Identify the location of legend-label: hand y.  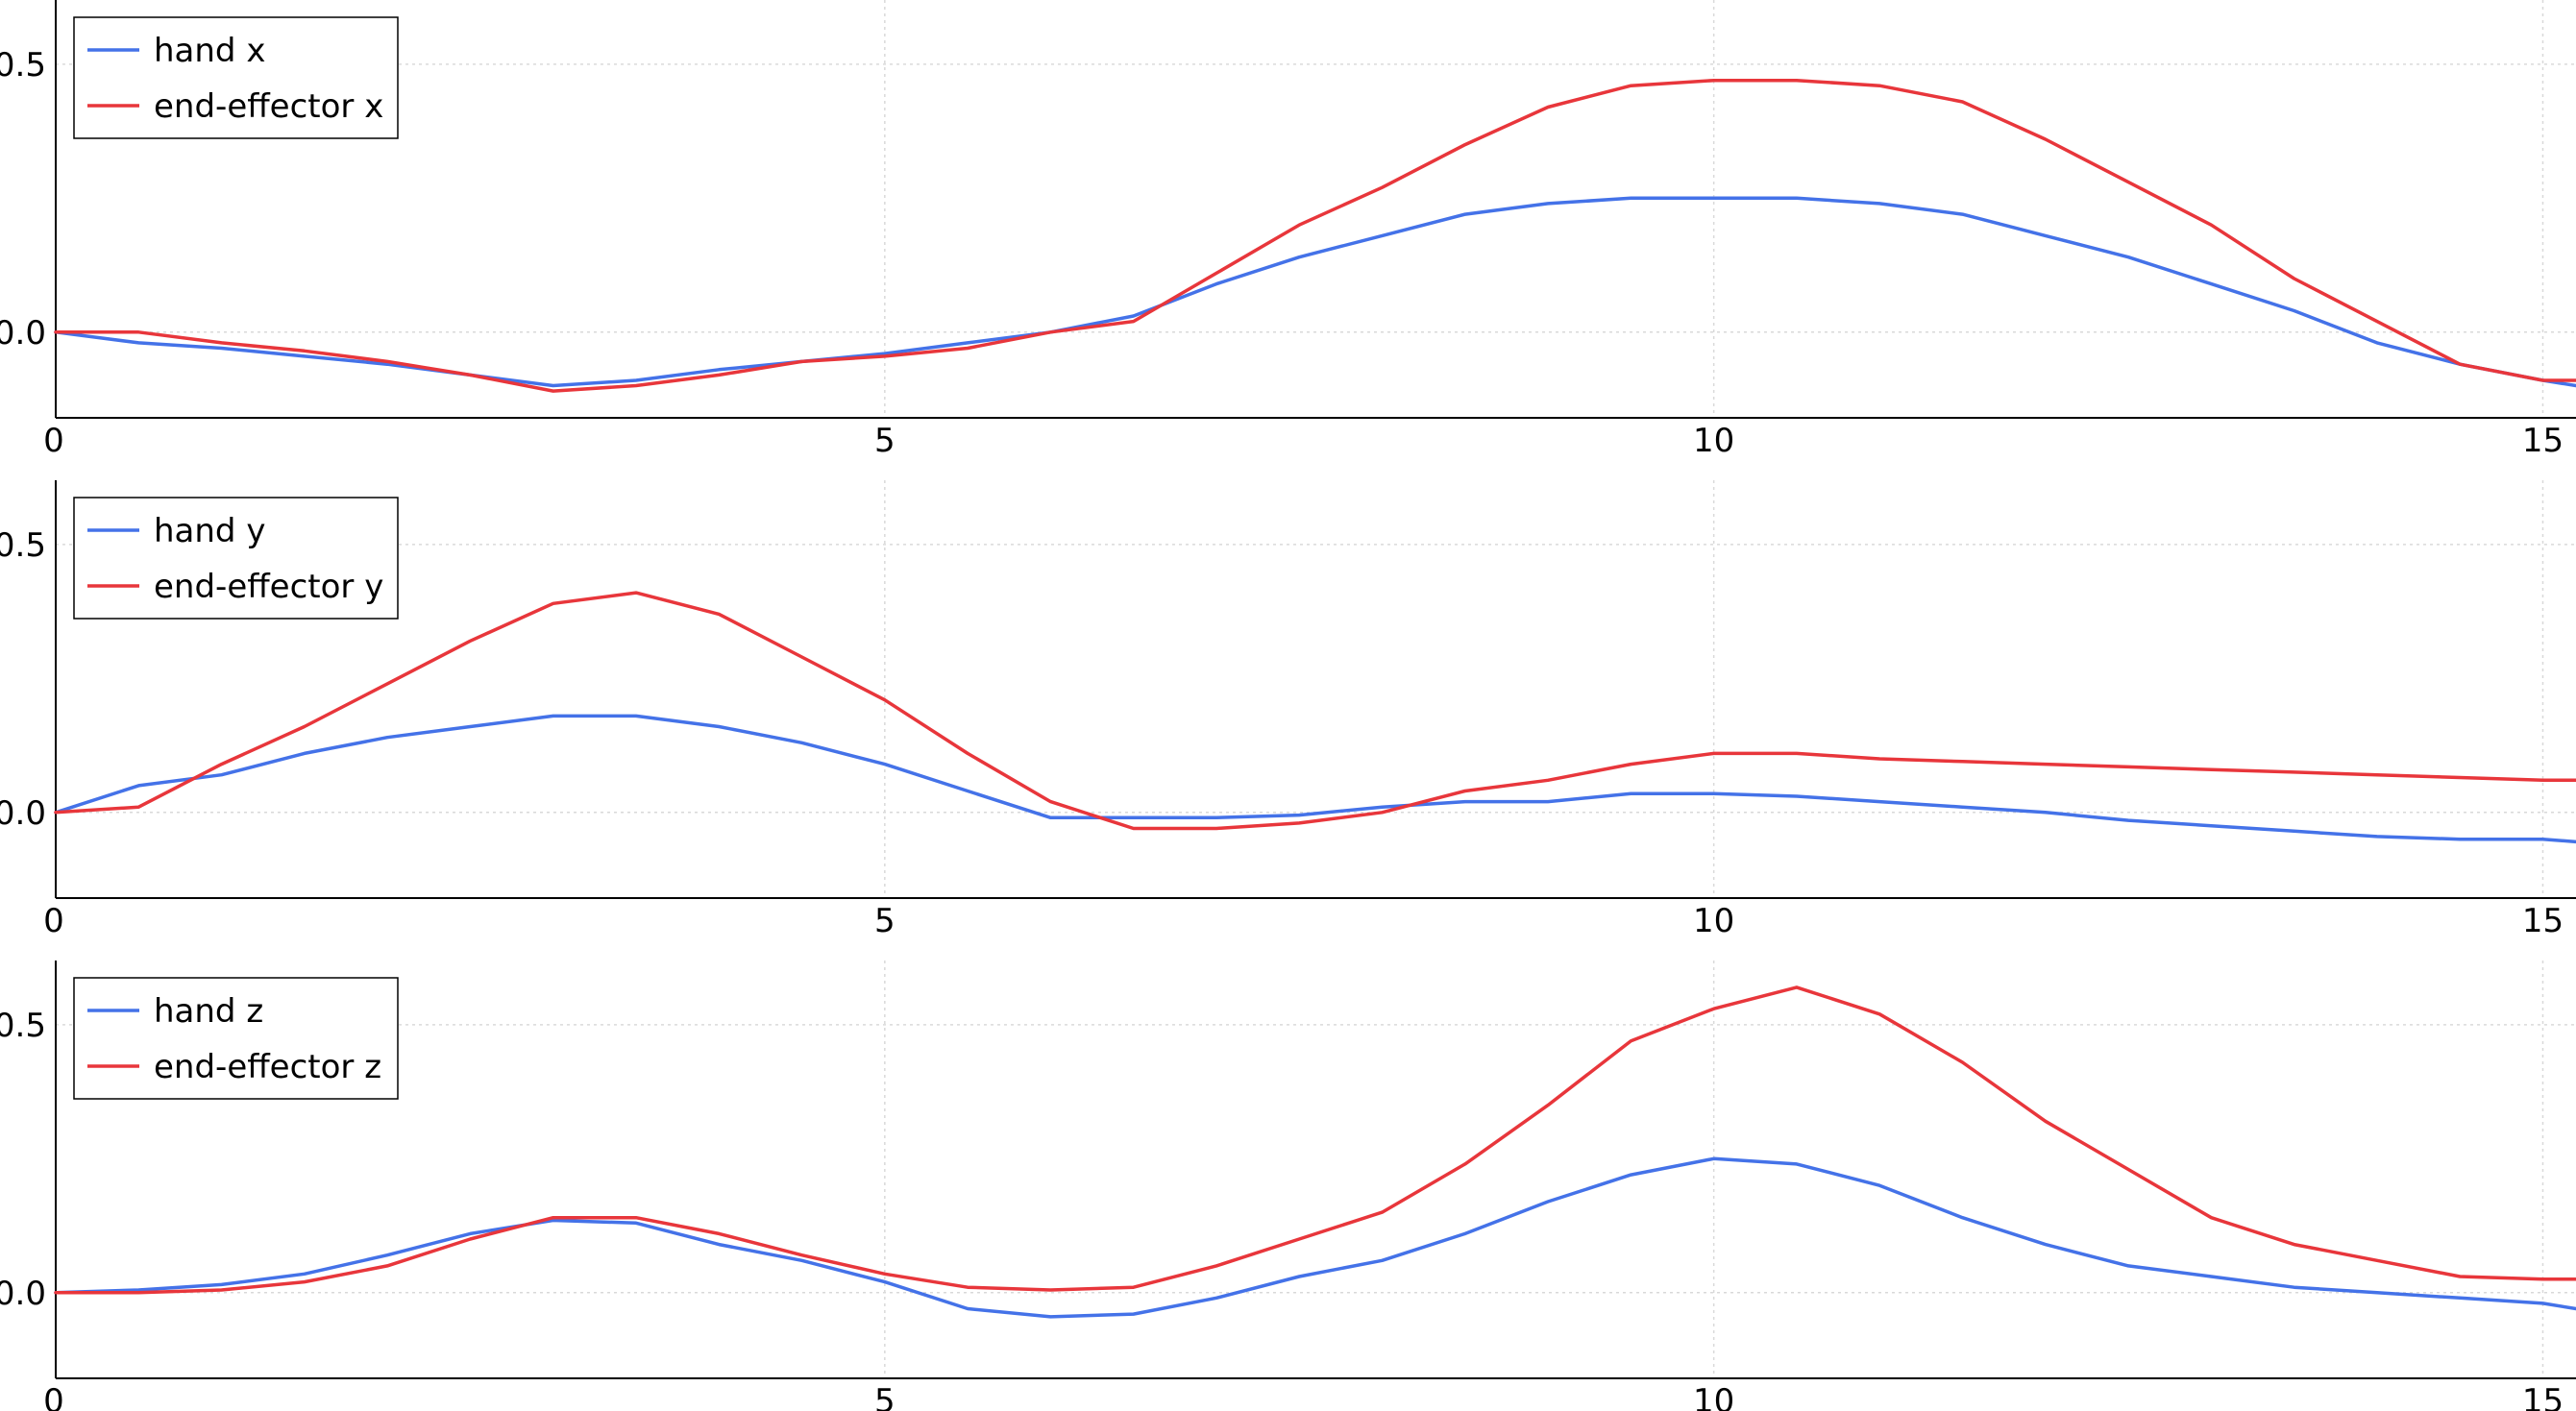
(209, 531).